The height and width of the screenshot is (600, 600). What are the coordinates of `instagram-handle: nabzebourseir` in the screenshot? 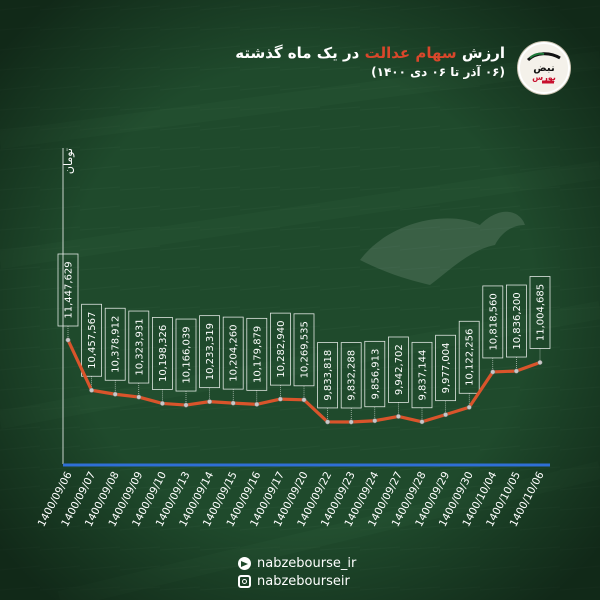 It's located at (294, 581).